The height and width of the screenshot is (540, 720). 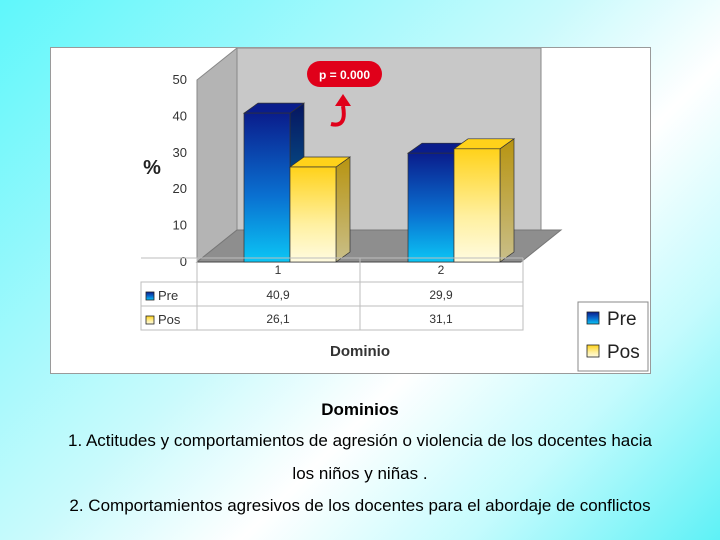 I want to click on table-cell-pos-1: 26,1, so click(x=278, y=319).